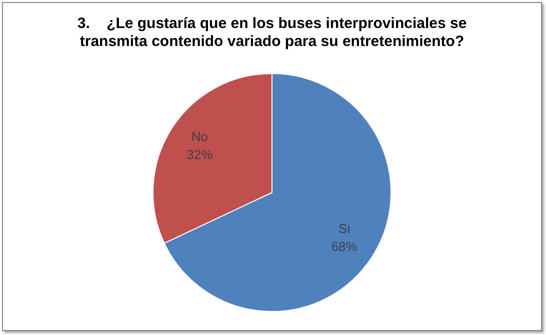 The width and height of the screenshot is (546, 335). I want to click on slice-label: Si, so click(344, 228).